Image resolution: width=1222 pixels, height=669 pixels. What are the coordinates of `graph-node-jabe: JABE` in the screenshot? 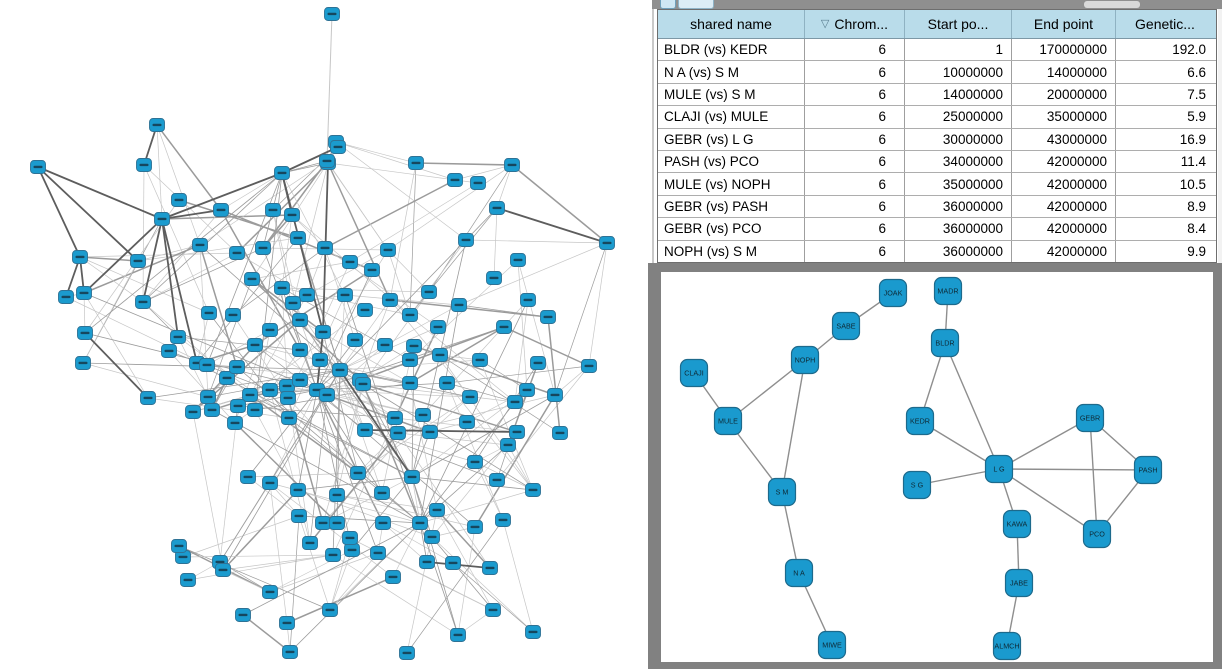 It's located at (1019, 583).